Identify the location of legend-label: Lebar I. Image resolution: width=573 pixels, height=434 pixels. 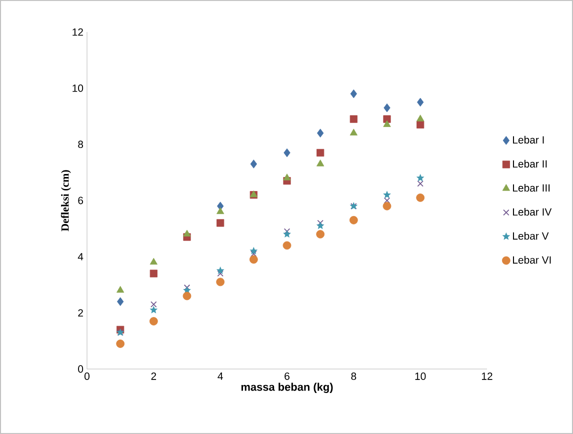
(528, 140).